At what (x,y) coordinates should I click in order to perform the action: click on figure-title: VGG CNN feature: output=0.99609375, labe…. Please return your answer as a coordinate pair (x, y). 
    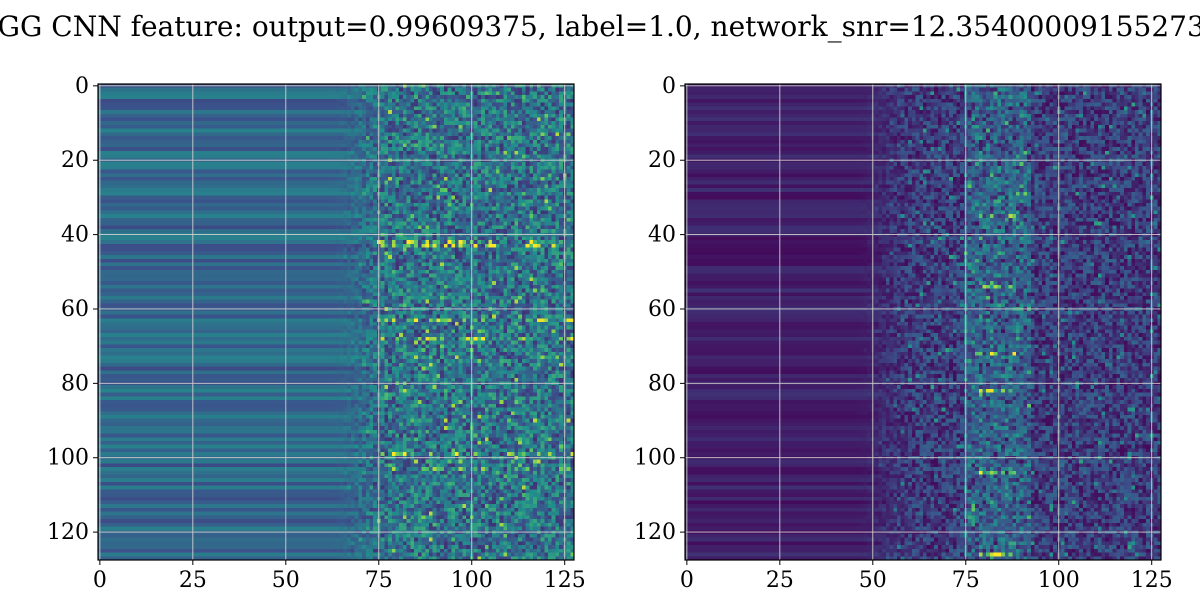
    Looking at the image, I should click on (600, 26).